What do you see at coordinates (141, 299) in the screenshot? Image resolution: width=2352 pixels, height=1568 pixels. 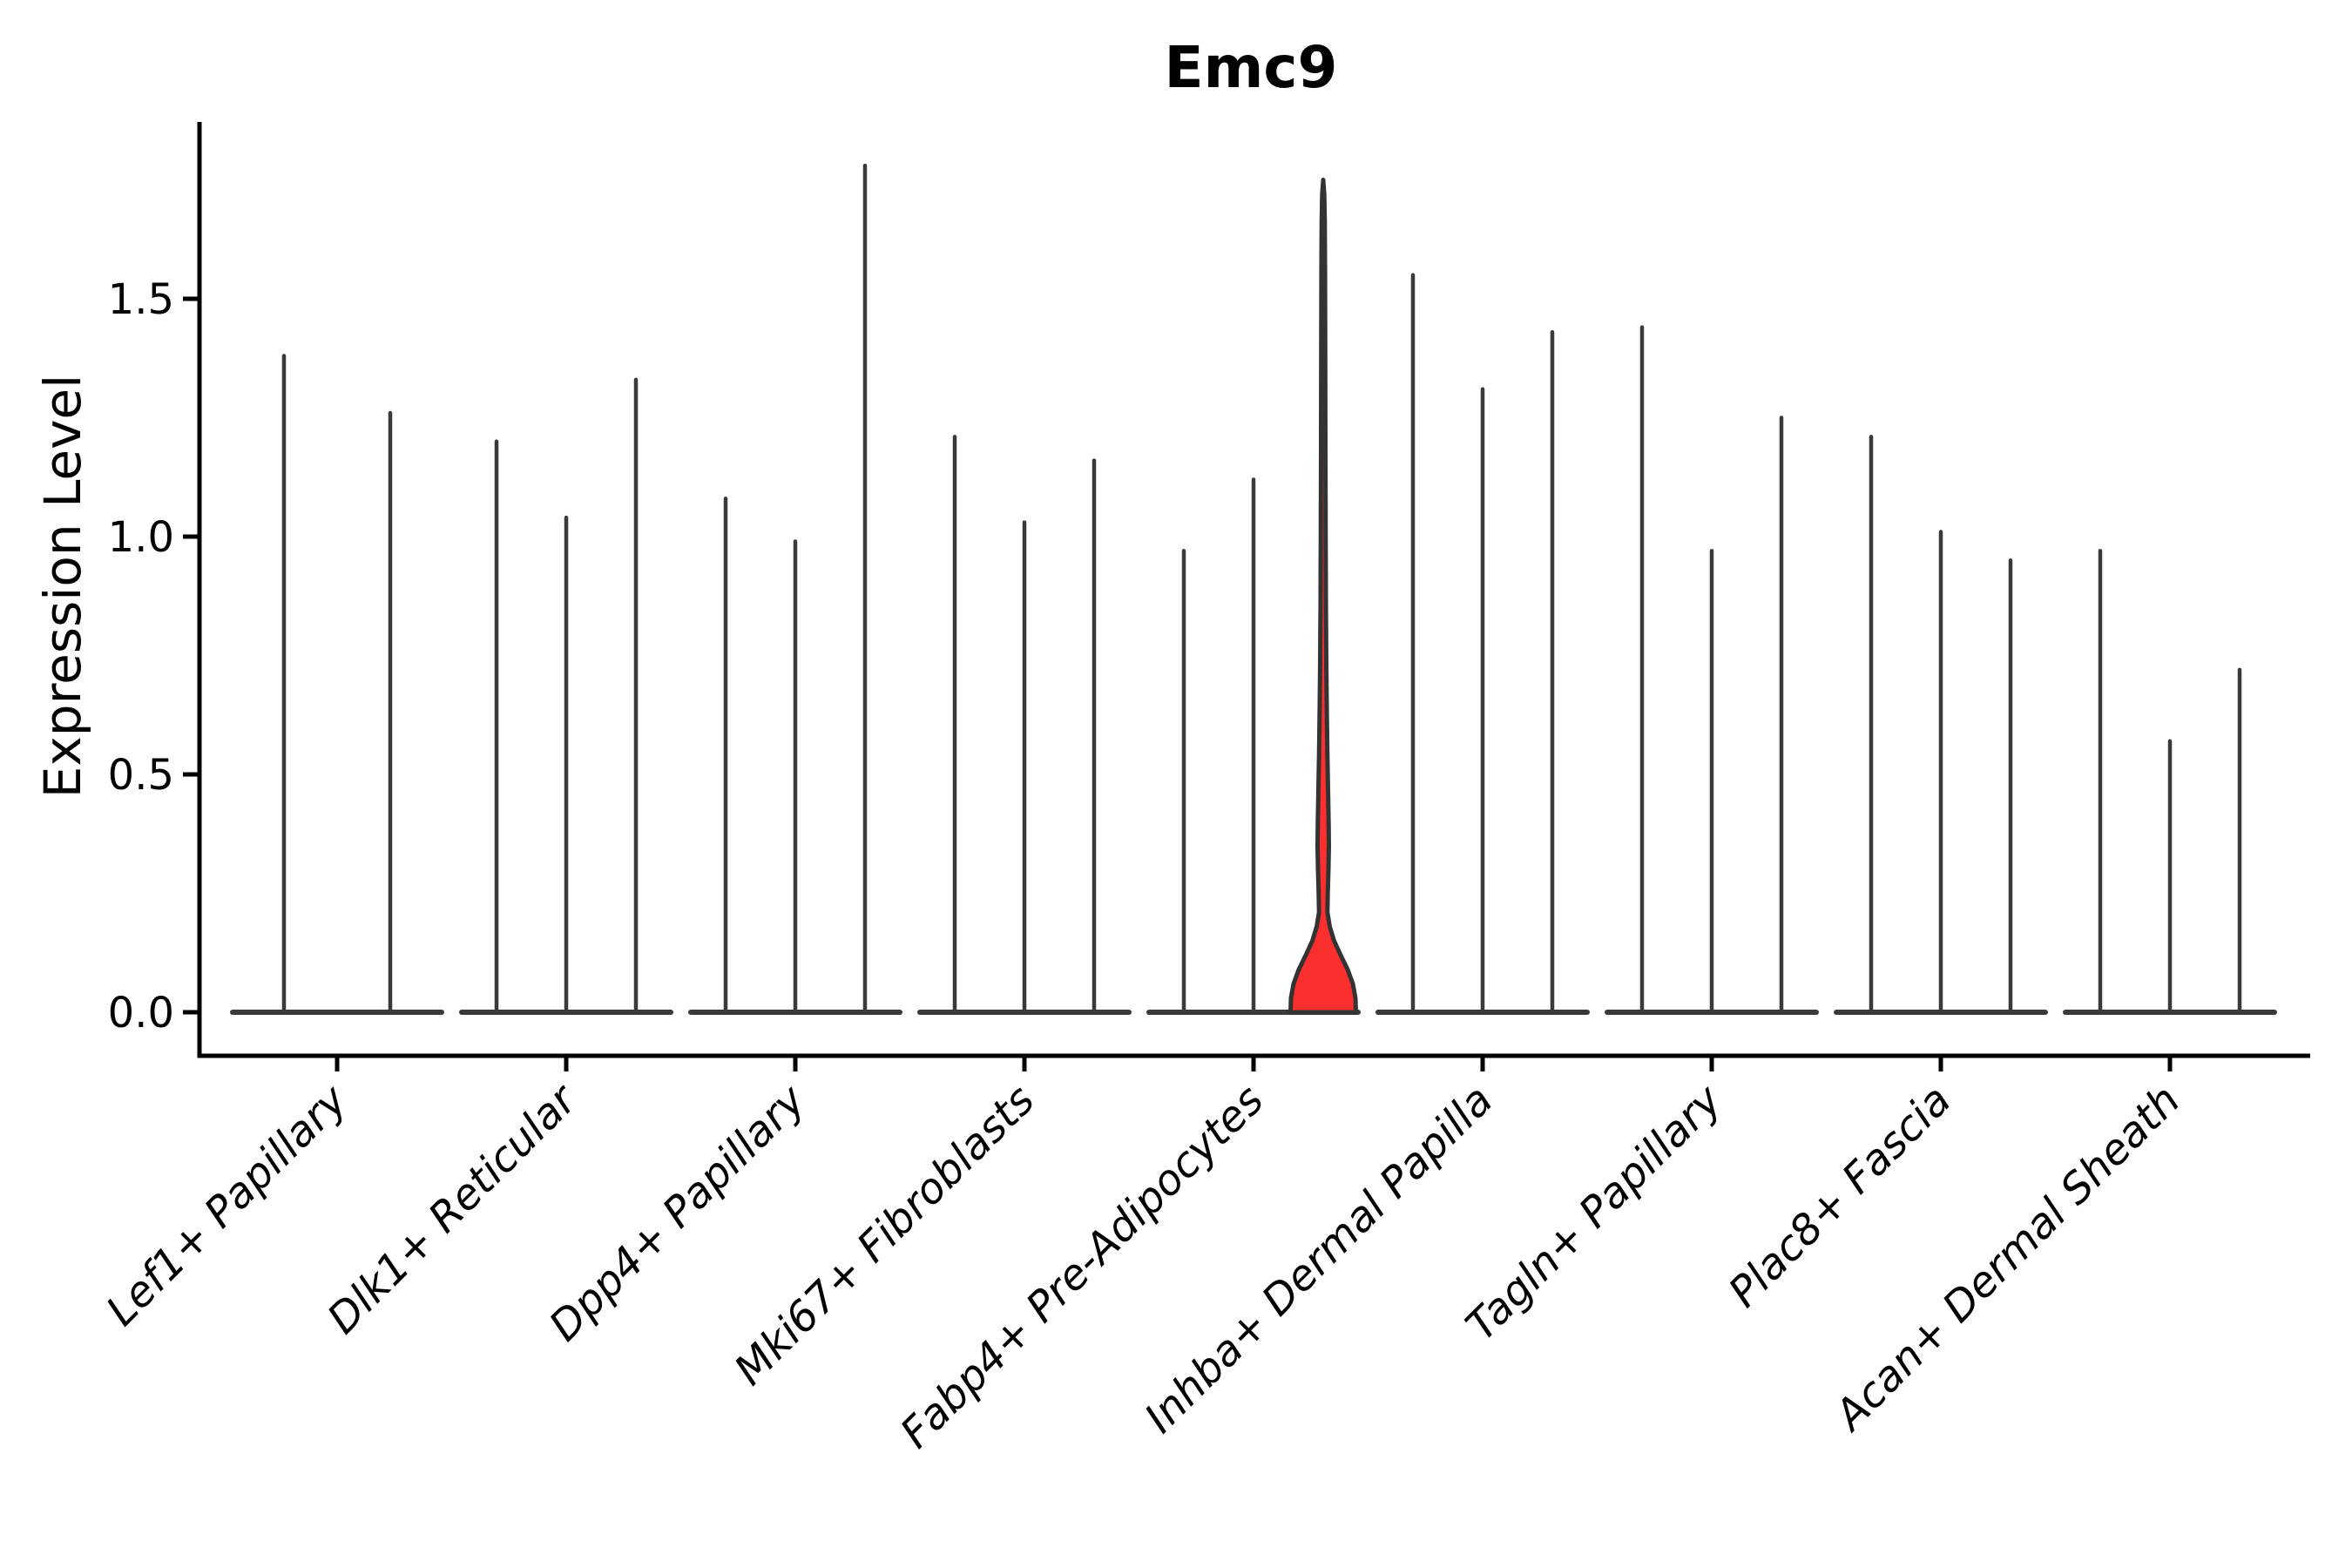 I see `y-tick-label: 1.5` at bounding box center [141, 299].